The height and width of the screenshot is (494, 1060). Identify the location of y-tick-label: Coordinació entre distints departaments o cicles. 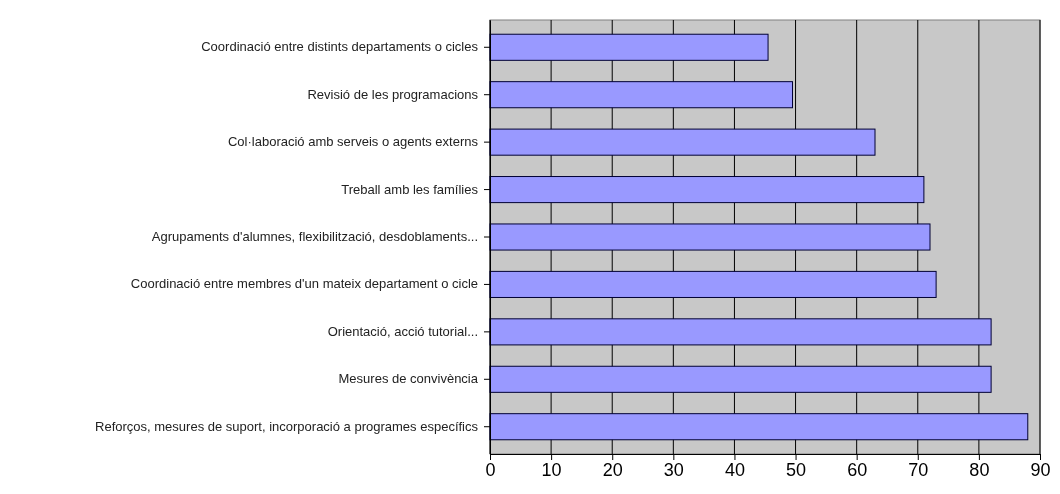
(340, 47).